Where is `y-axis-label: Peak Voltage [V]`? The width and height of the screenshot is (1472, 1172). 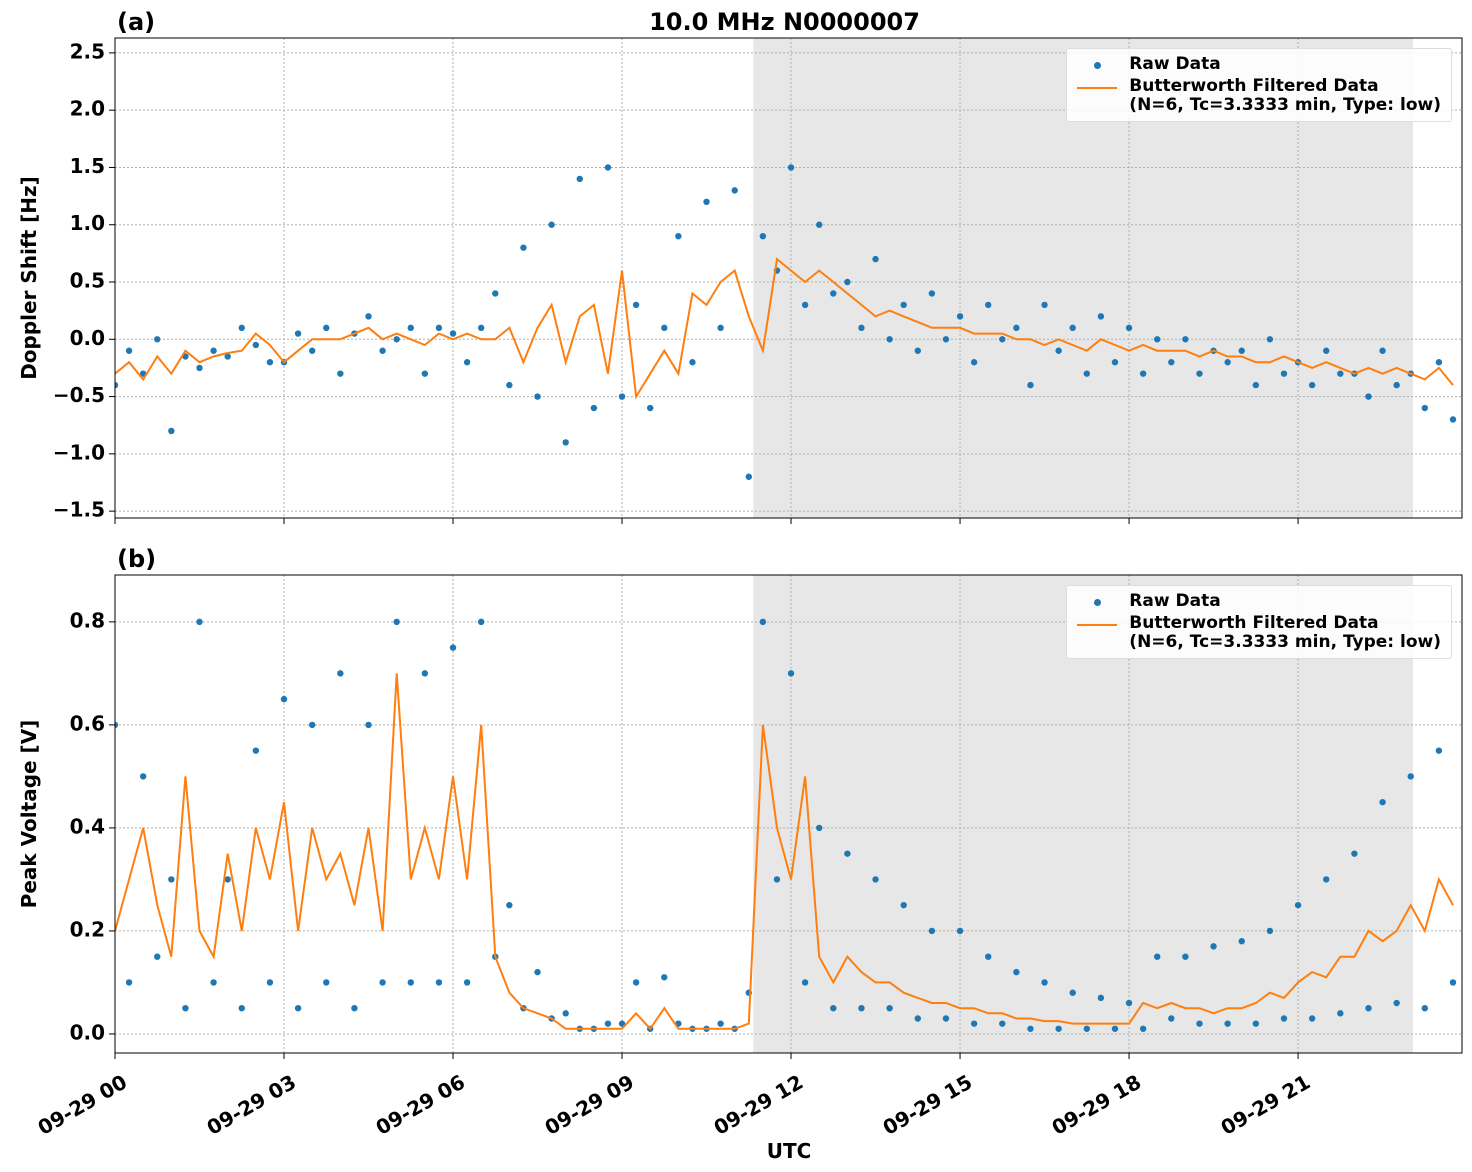
y-axis-label: Peak Voltage [V] is located at coordinates (29, 814).